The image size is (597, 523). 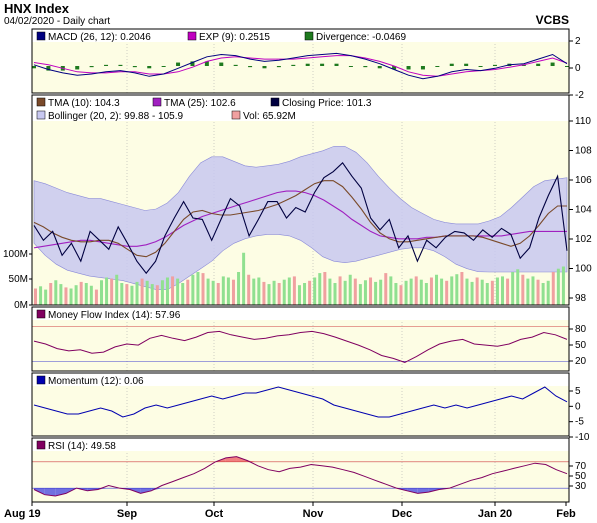 I want to click on momentum-ytick-label: -5, so click(x=579, y=422).